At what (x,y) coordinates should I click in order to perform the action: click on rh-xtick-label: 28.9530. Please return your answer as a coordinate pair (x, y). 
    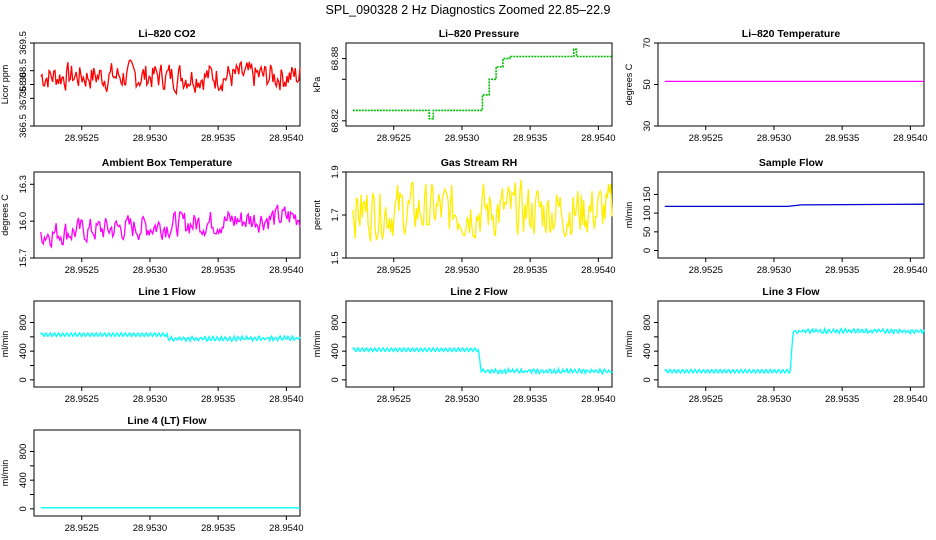
    Looking at the image, I should click on (462, 270).